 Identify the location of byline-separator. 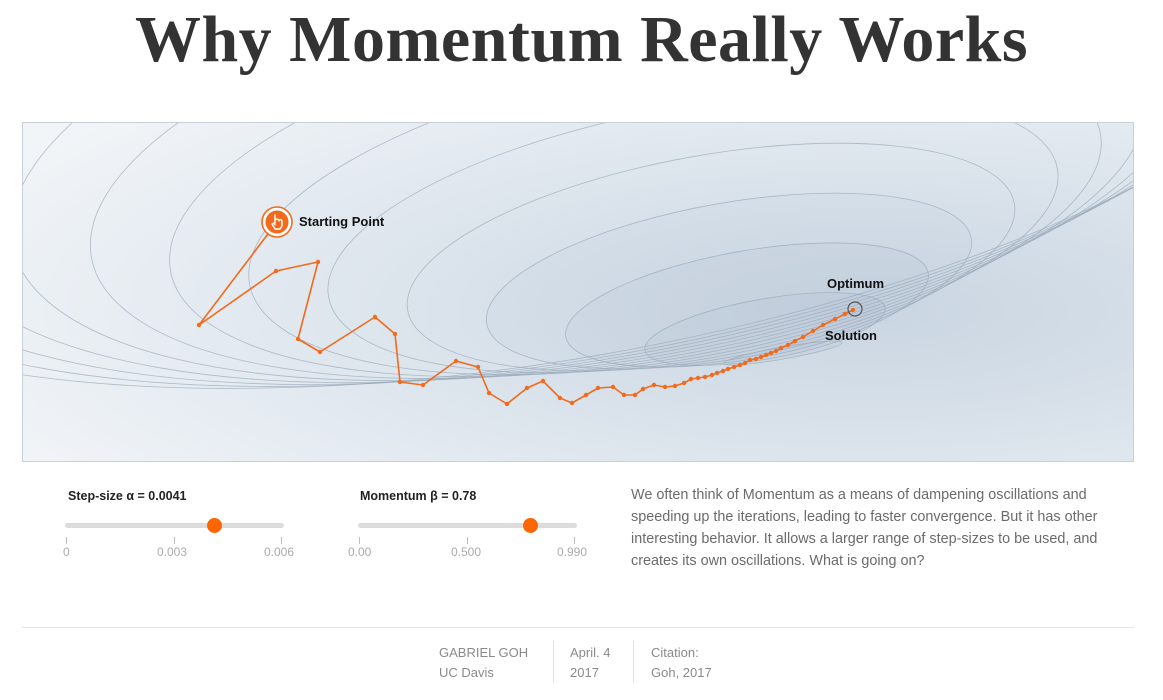
(633, 662).